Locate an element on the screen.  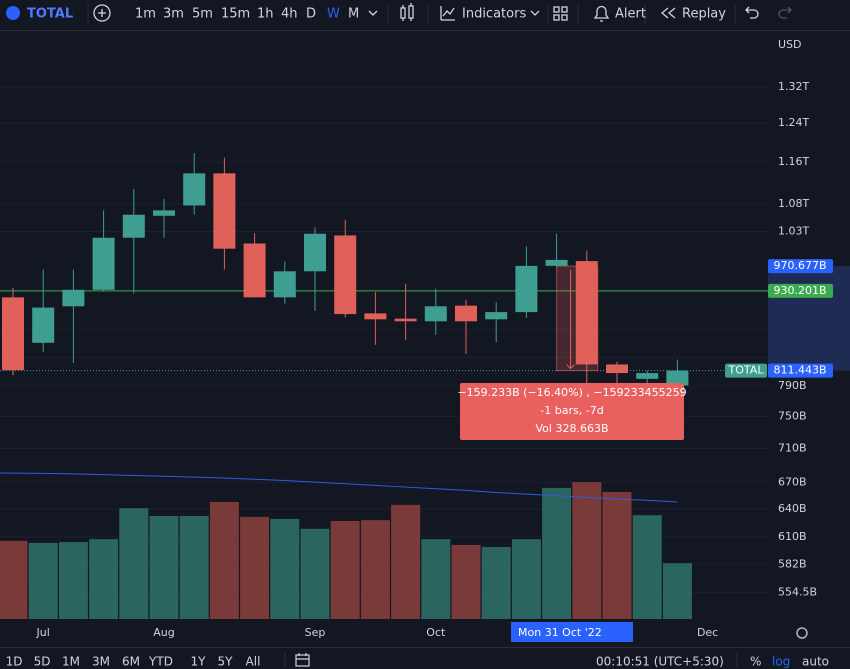
y-tick-label: 750B is located at coordinates (792, 416).